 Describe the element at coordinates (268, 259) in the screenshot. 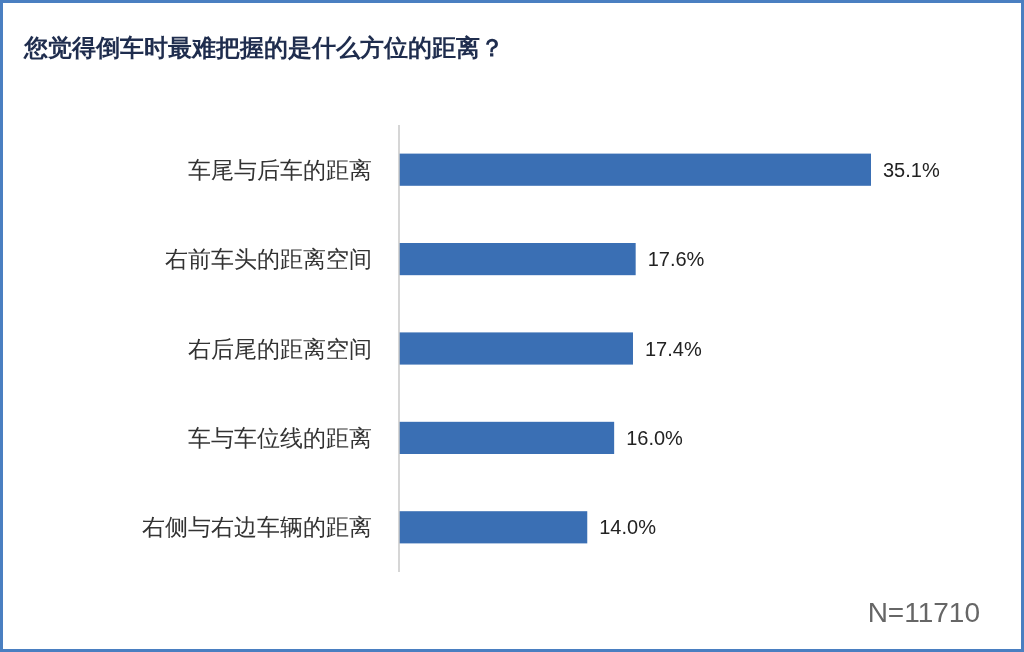

I see `y-tick-label: 右前车头的距离空间` at that location.